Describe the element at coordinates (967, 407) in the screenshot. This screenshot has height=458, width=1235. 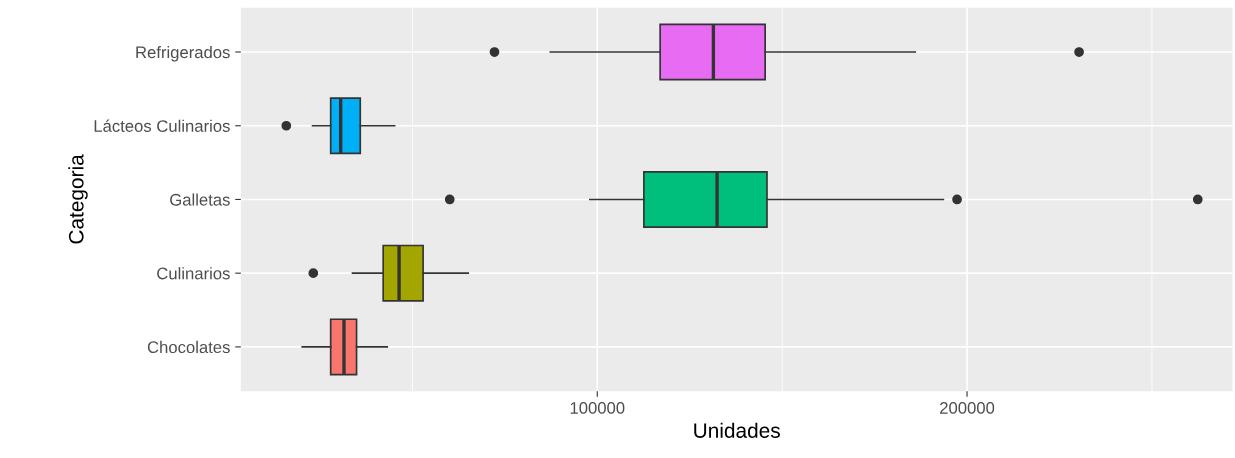
I see `x-tick-label: 200000` at that location.